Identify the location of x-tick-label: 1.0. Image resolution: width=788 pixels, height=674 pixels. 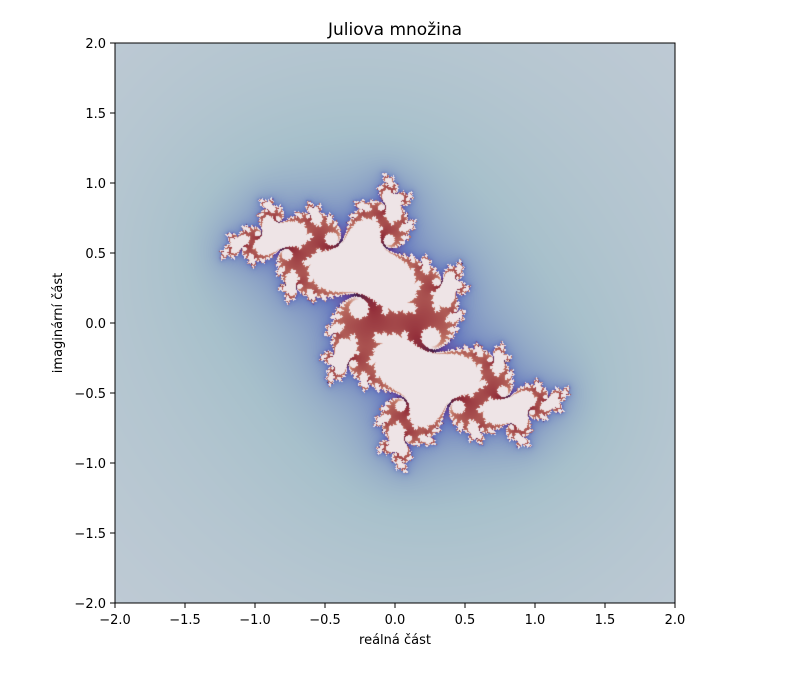
(535, 620).